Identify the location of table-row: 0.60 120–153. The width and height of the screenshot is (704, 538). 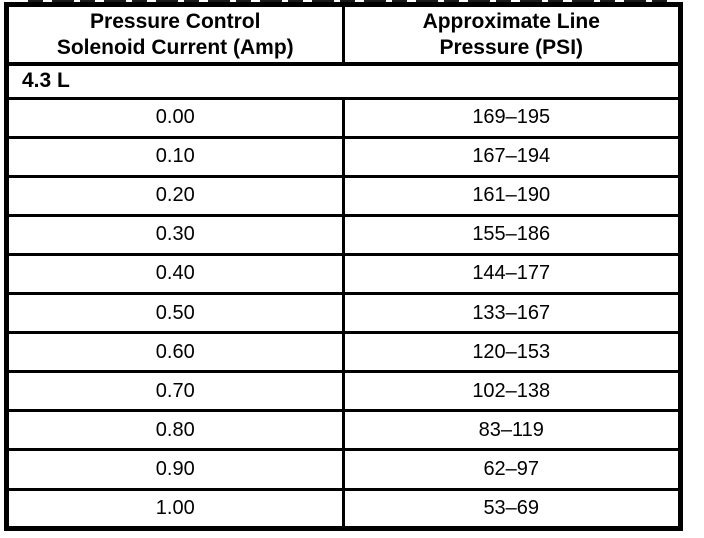
(343, 352).